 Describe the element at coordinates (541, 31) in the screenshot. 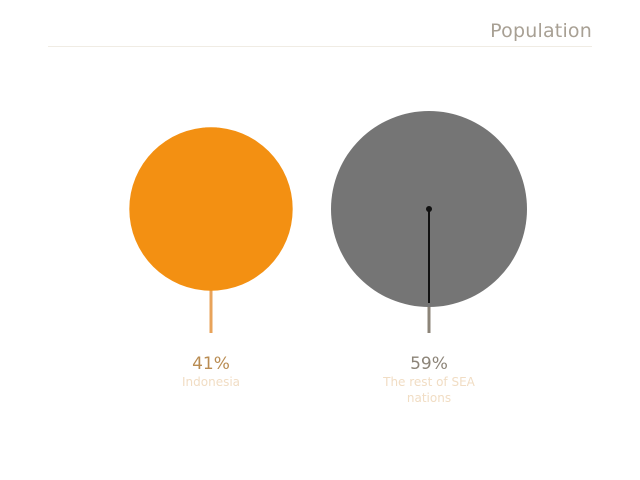

I see `chart-title: Population` at that location.